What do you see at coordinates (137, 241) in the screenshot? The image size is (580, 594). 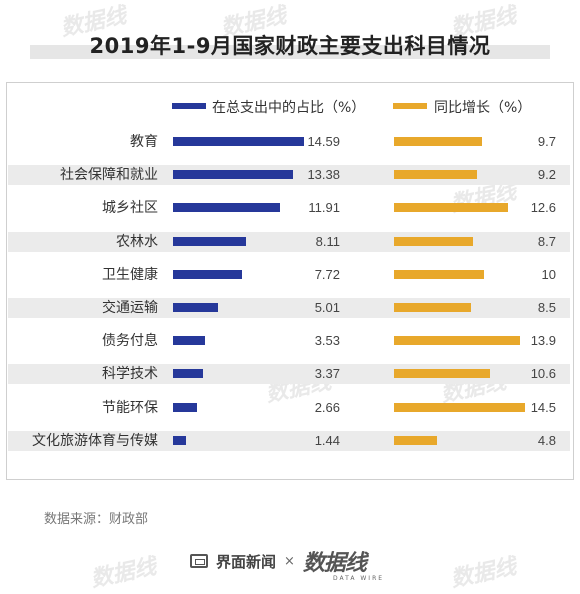 I see `category-label: 农林水` at bounding box center [137, 241].